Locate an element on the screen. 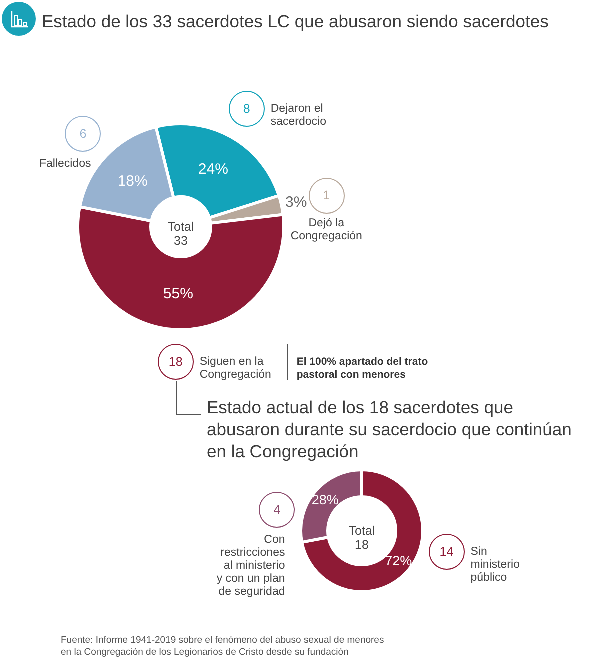 This screenshot has height=665, width=610. text: El 100% apartado del trato pastoral con menores is located at coordinates (362, 368).